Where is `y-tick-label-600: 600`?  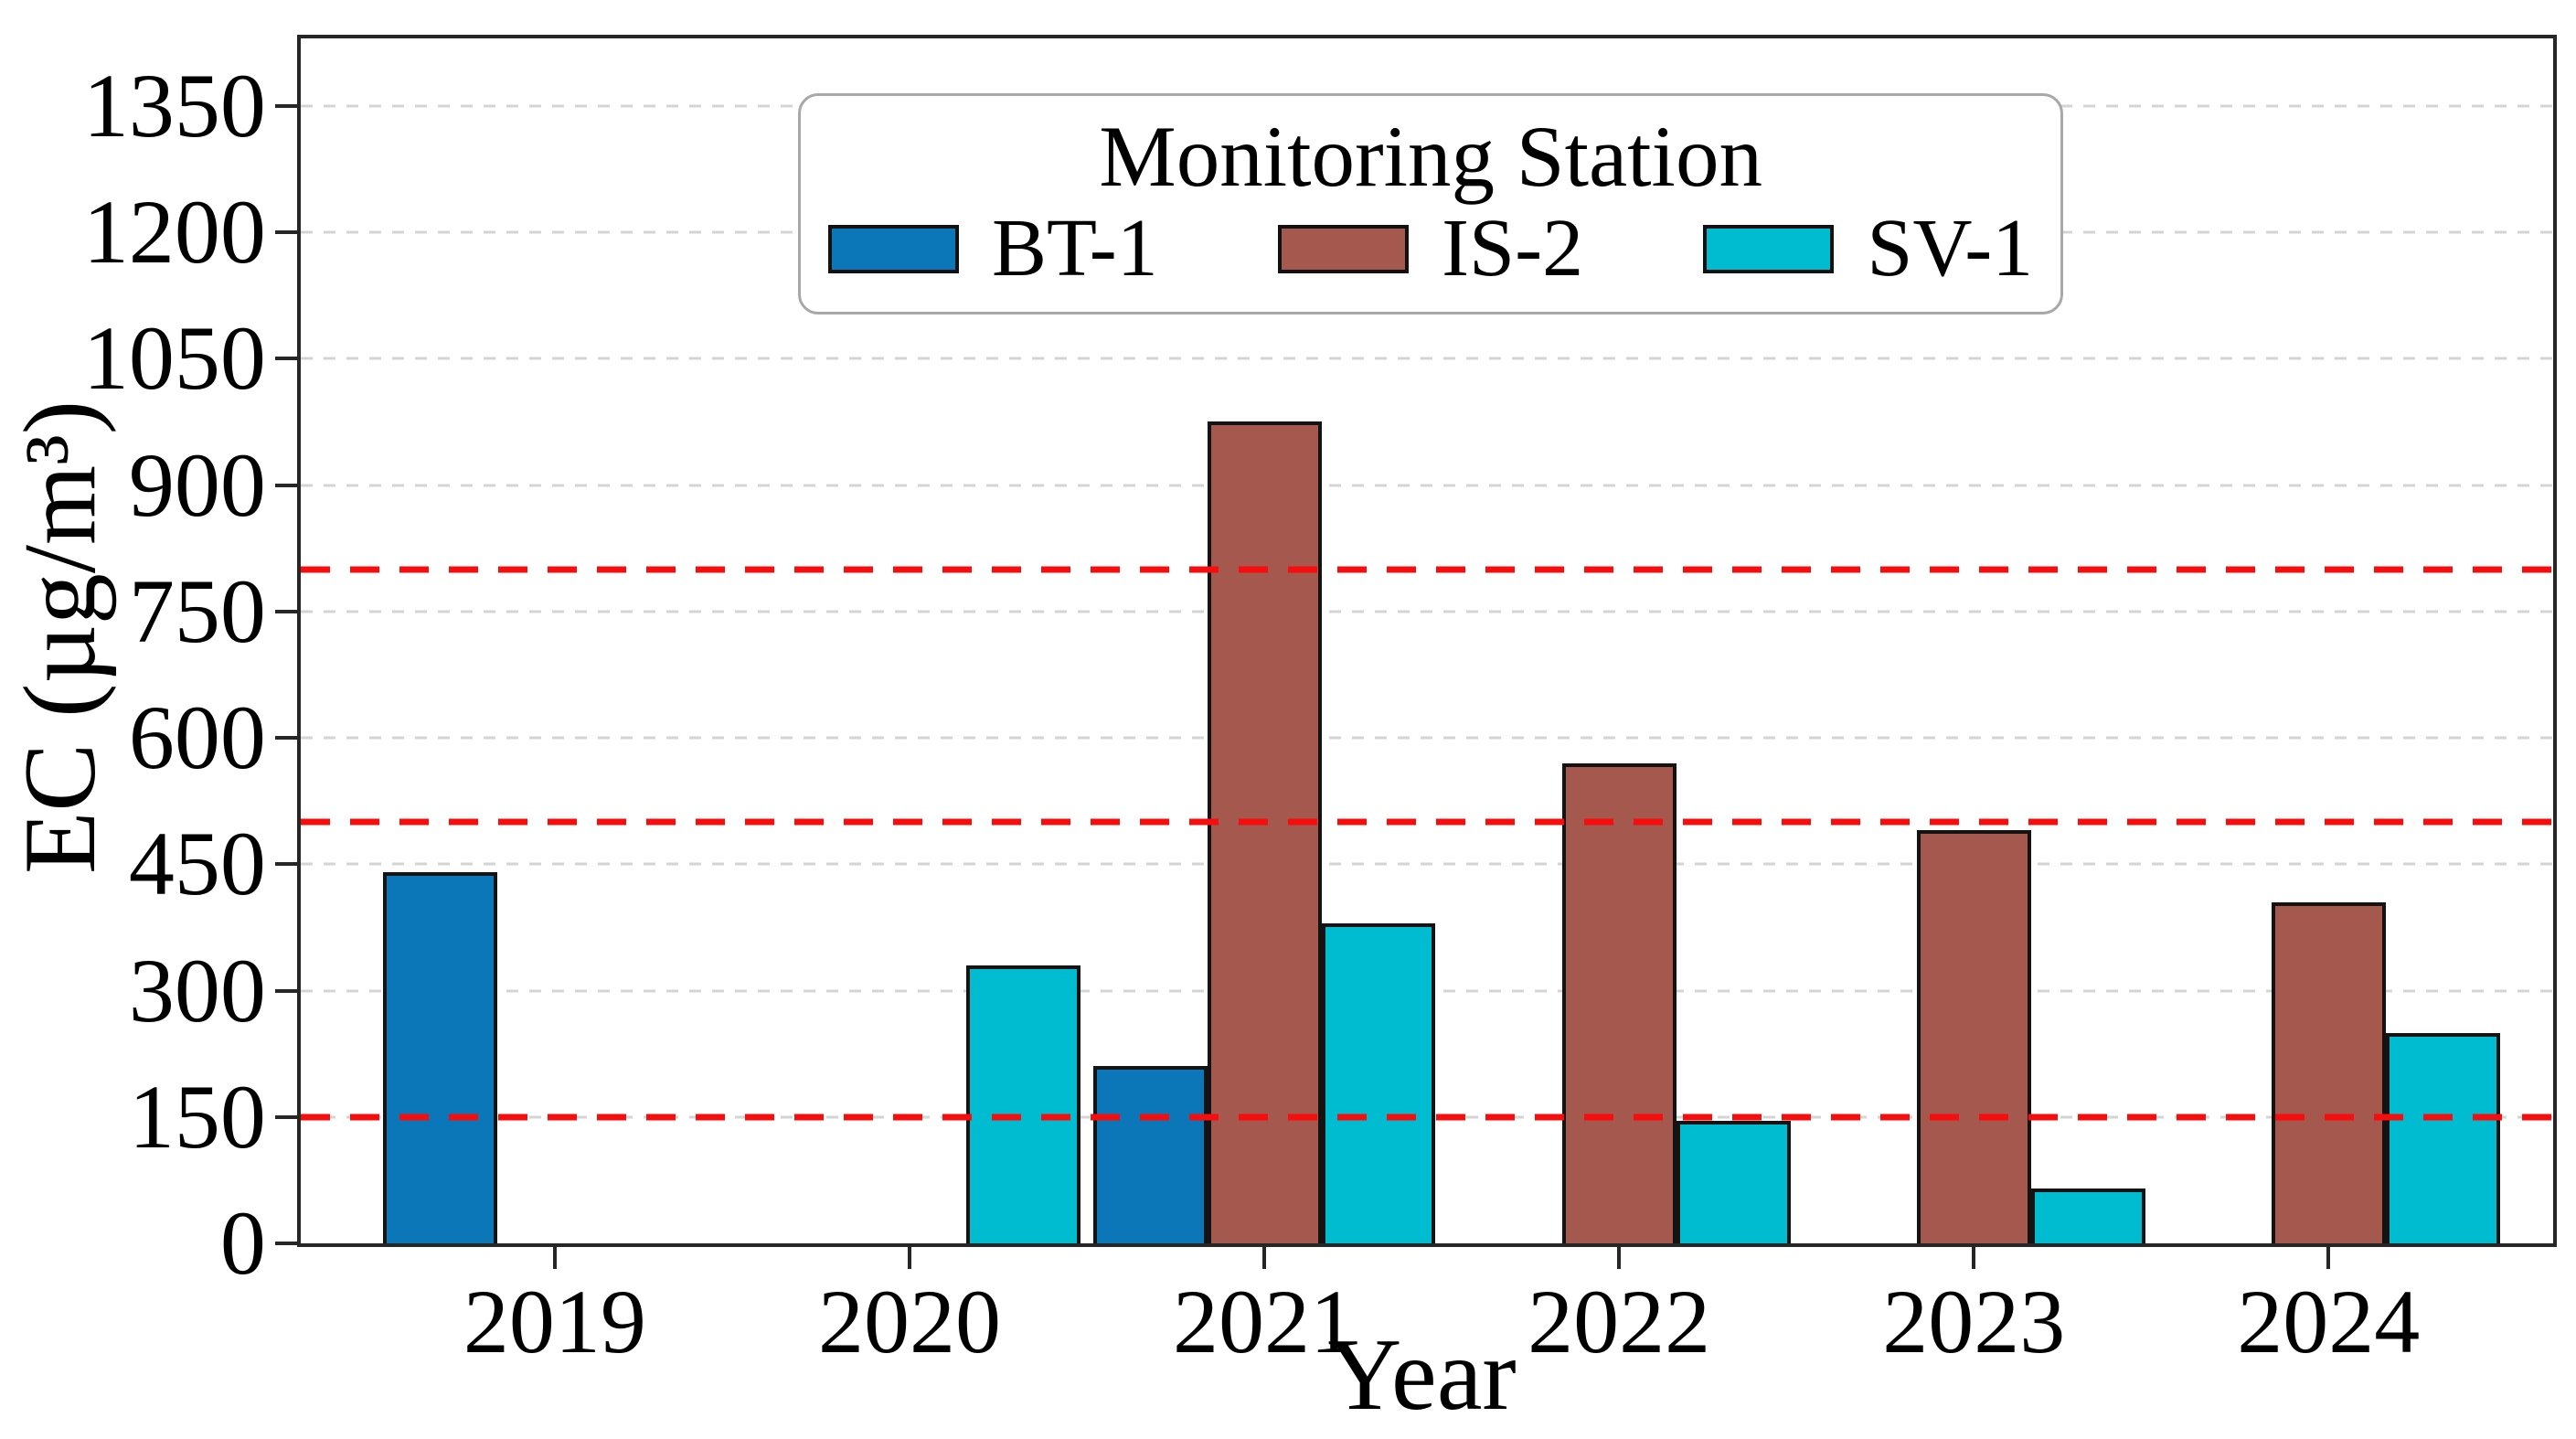 y-tick-label-600: 600 is located at coordinates (197, 738).